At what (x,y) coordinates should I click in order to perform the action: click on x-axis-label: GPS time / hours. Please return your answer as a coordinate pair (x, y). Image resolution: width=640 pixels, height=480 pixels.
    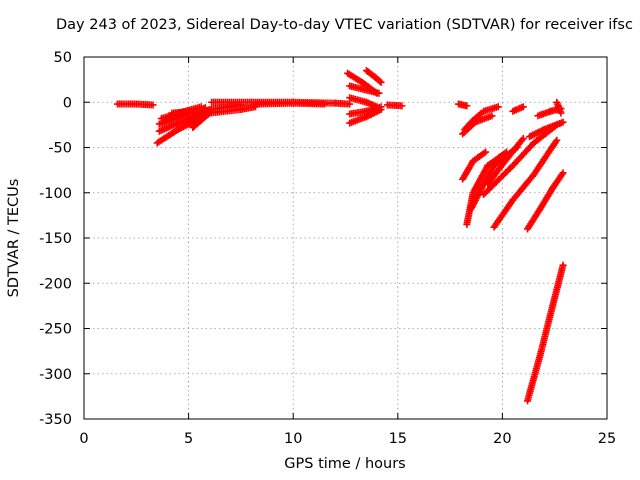
    Looking at the image, I should click on (345, 464).